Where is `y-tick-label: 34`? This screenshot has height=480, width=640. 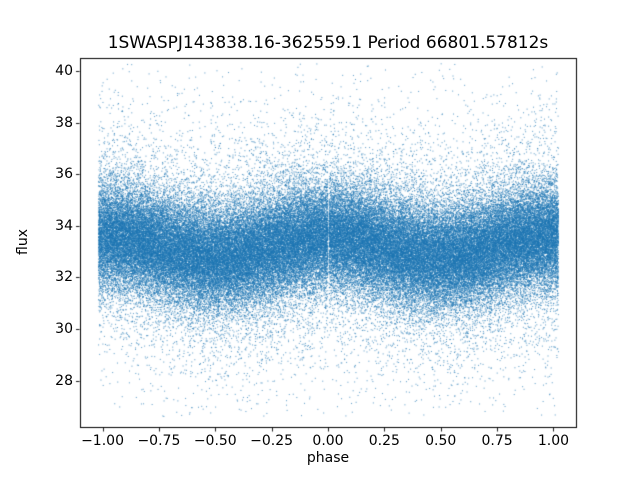
y-tick-label: 34 is located at coordinates (64, 225).